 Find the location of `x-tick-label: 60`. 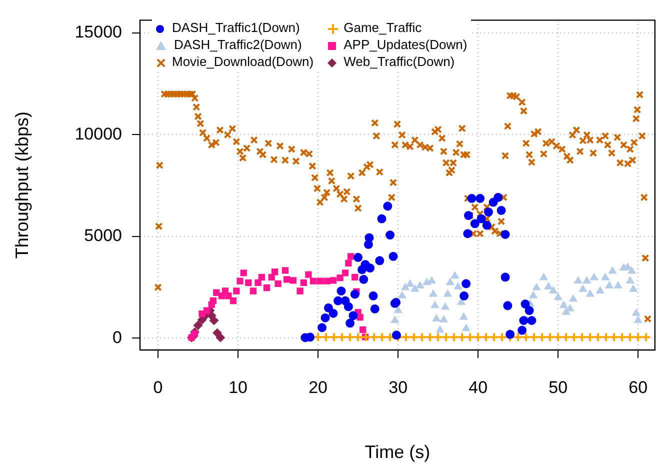

x-tick-label: 60 is located at coordinates (638, 387).